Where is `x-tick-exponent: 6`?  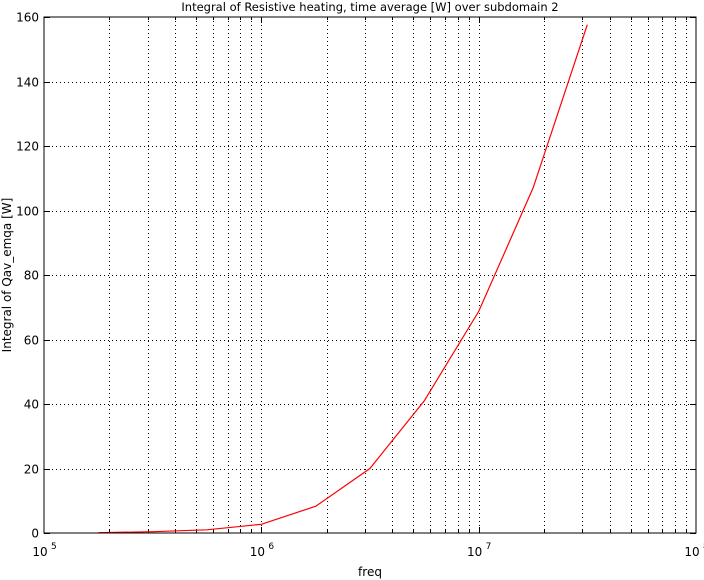 x-tick-exponent: 6 is located at coordinates (271, 547).